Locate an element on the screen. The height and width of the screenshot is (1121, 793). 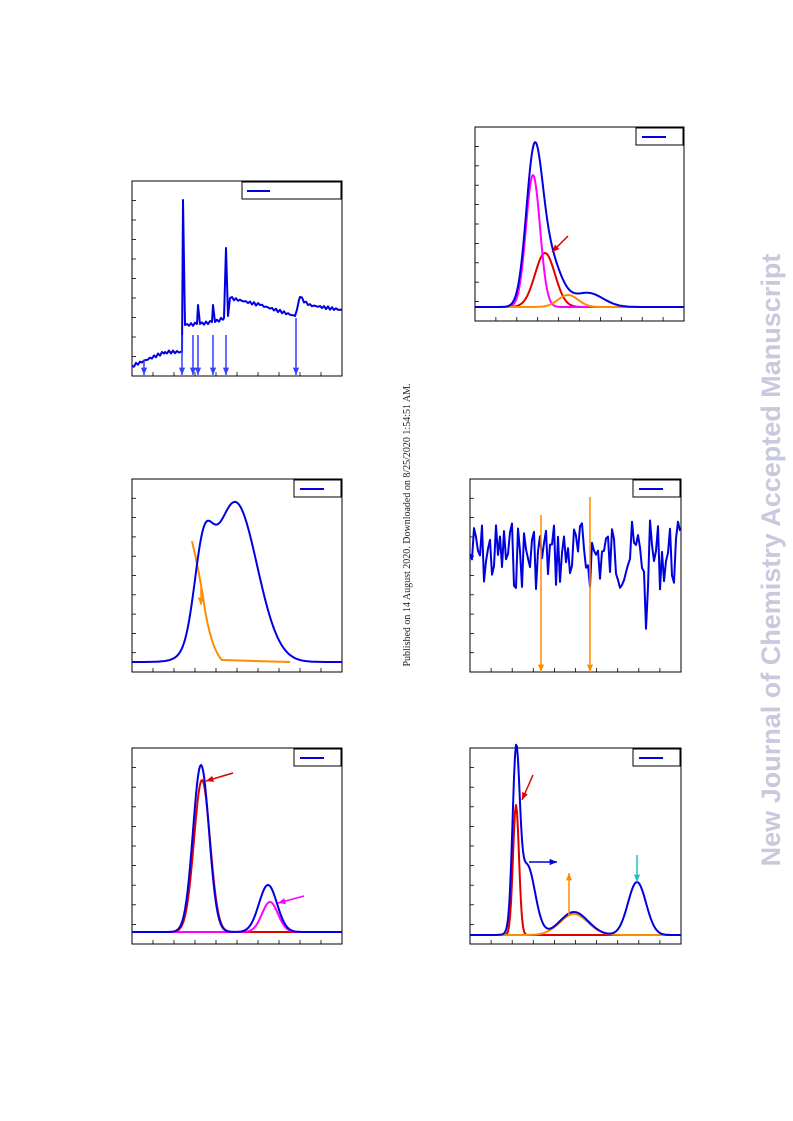
noise-trace is located at coordinates (575, 574).